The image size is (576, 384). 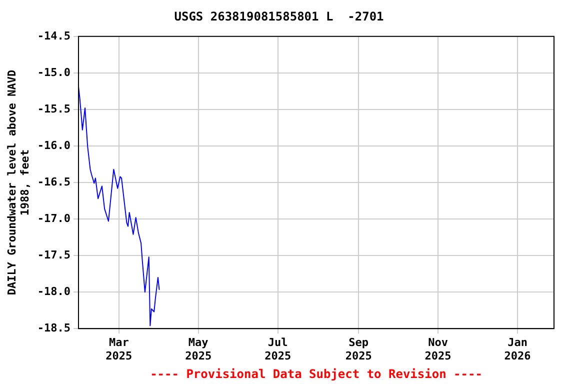 I want to click on y-tick-label: -16.5, so click(x=54, y=181).